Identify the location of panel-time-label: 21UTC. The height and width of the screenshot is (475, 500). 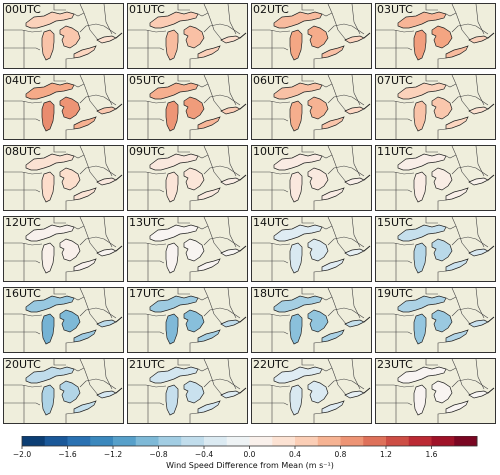
(147, 364).